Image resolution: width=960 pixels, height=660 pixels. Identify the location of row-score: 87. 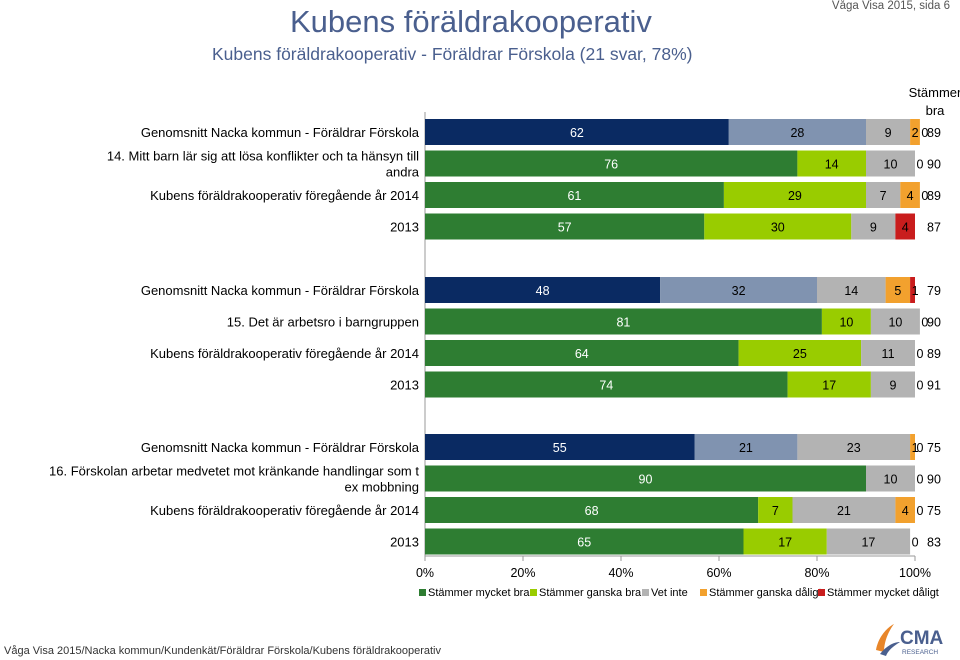
(934, 228).